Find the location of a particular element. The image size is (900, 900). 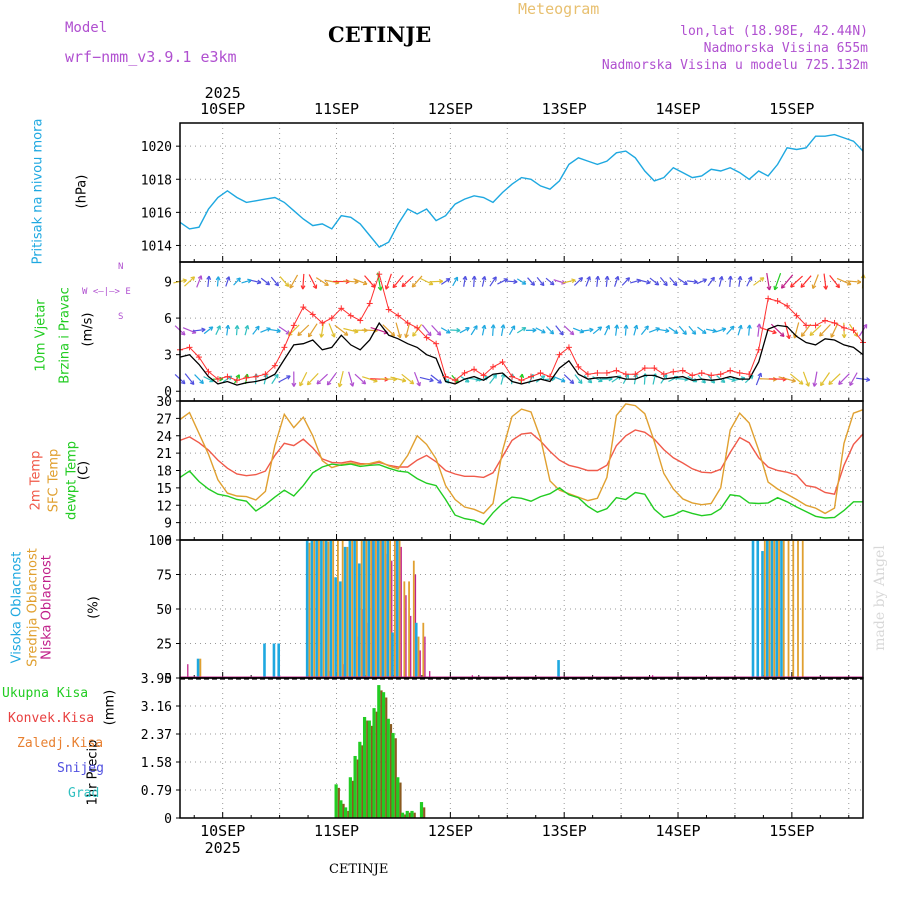

legend-convective-rain: Konvek.Kisa is located at coordinates (51, 718).